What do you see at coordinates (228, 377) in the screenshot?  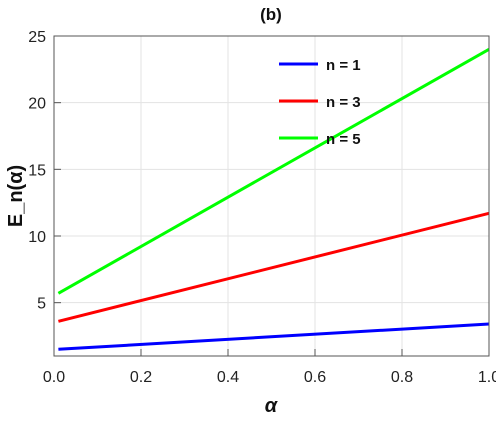 I see `x-tick-label: 0.4` at bounding box center [228, 377].